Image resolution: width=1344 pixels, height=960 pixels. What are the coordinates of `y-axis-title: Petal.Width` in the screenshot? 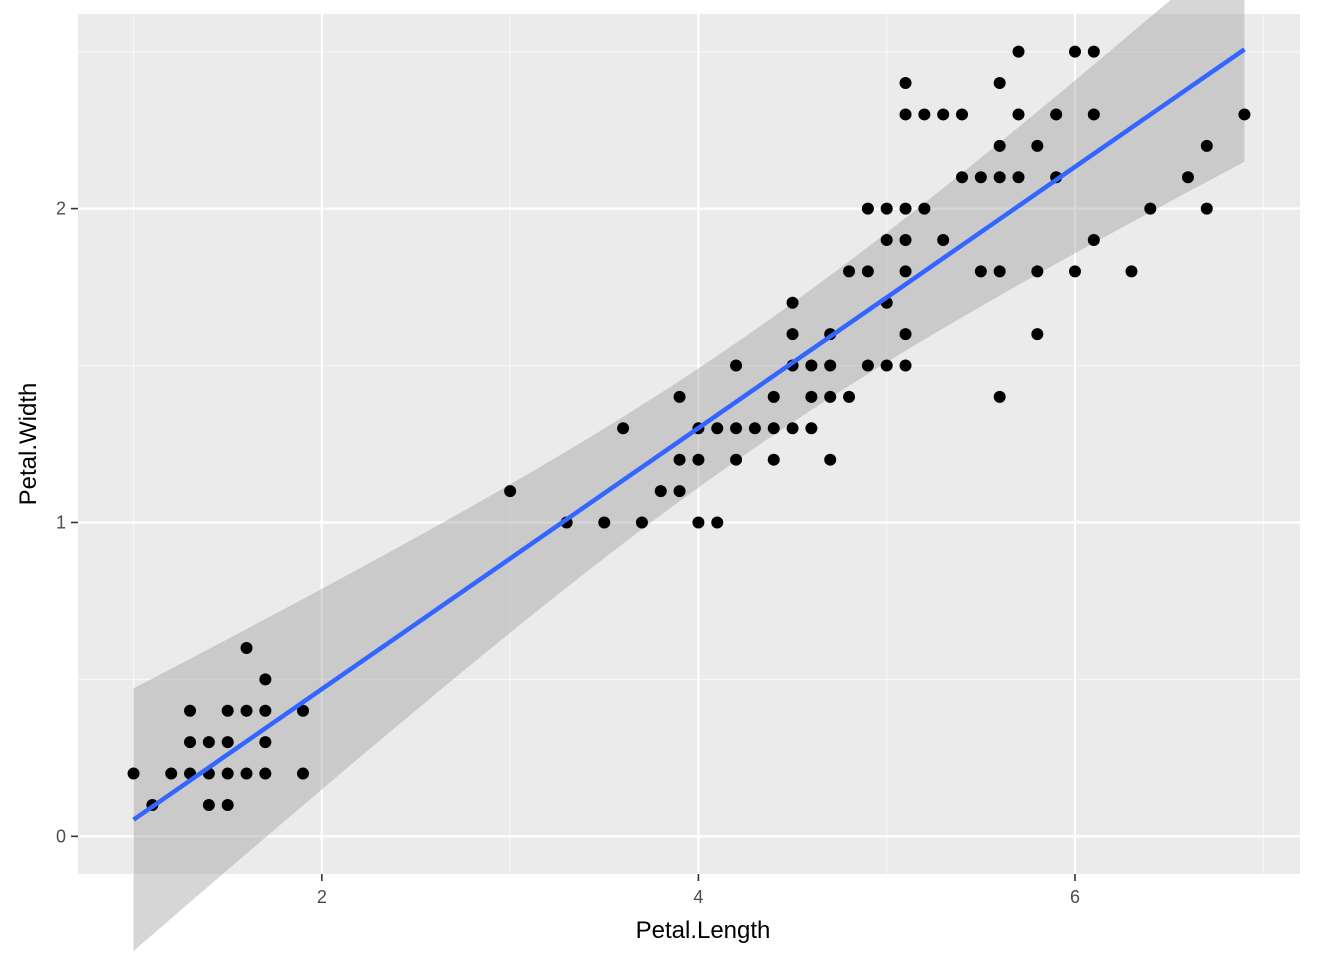 It's located at (28, 444).